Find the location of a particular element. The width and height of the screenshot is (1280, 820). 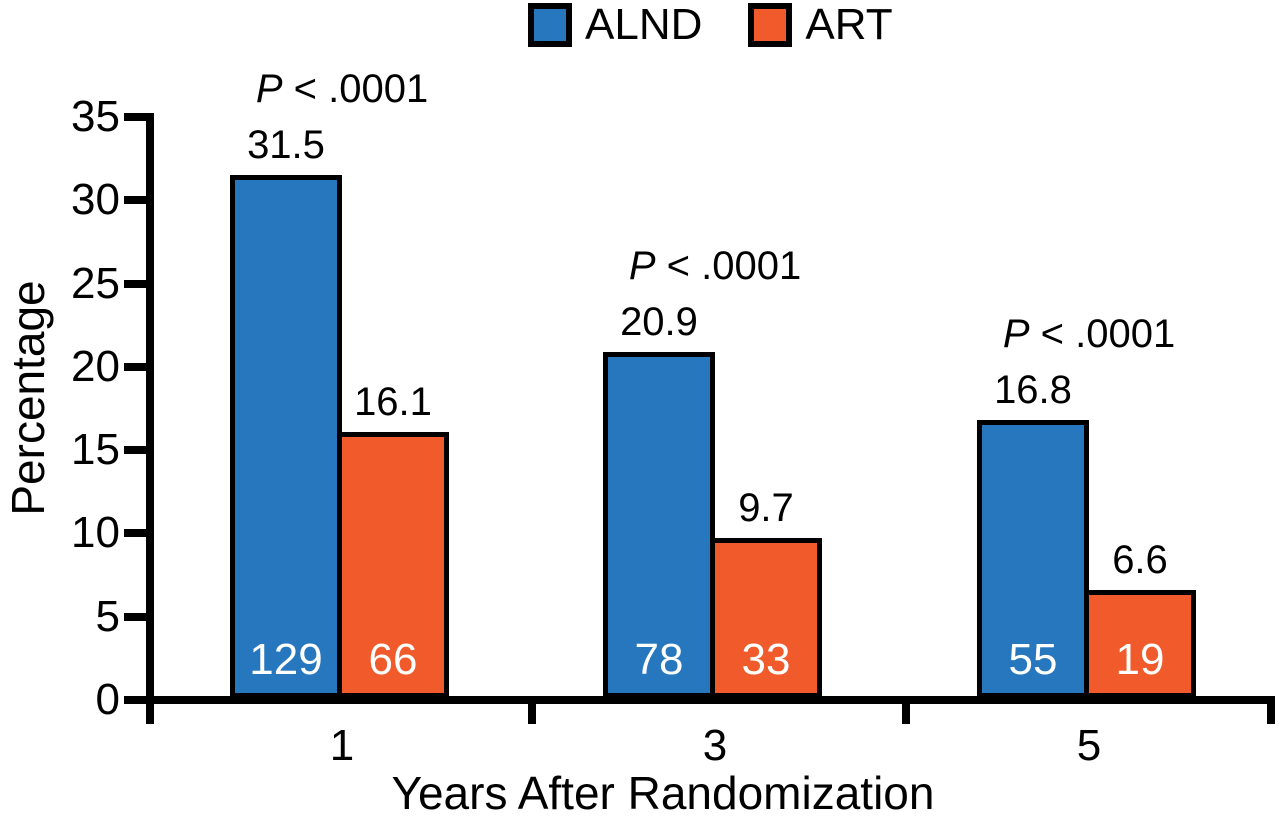

x-category-label: 1 is located at coordinates (342, 745).